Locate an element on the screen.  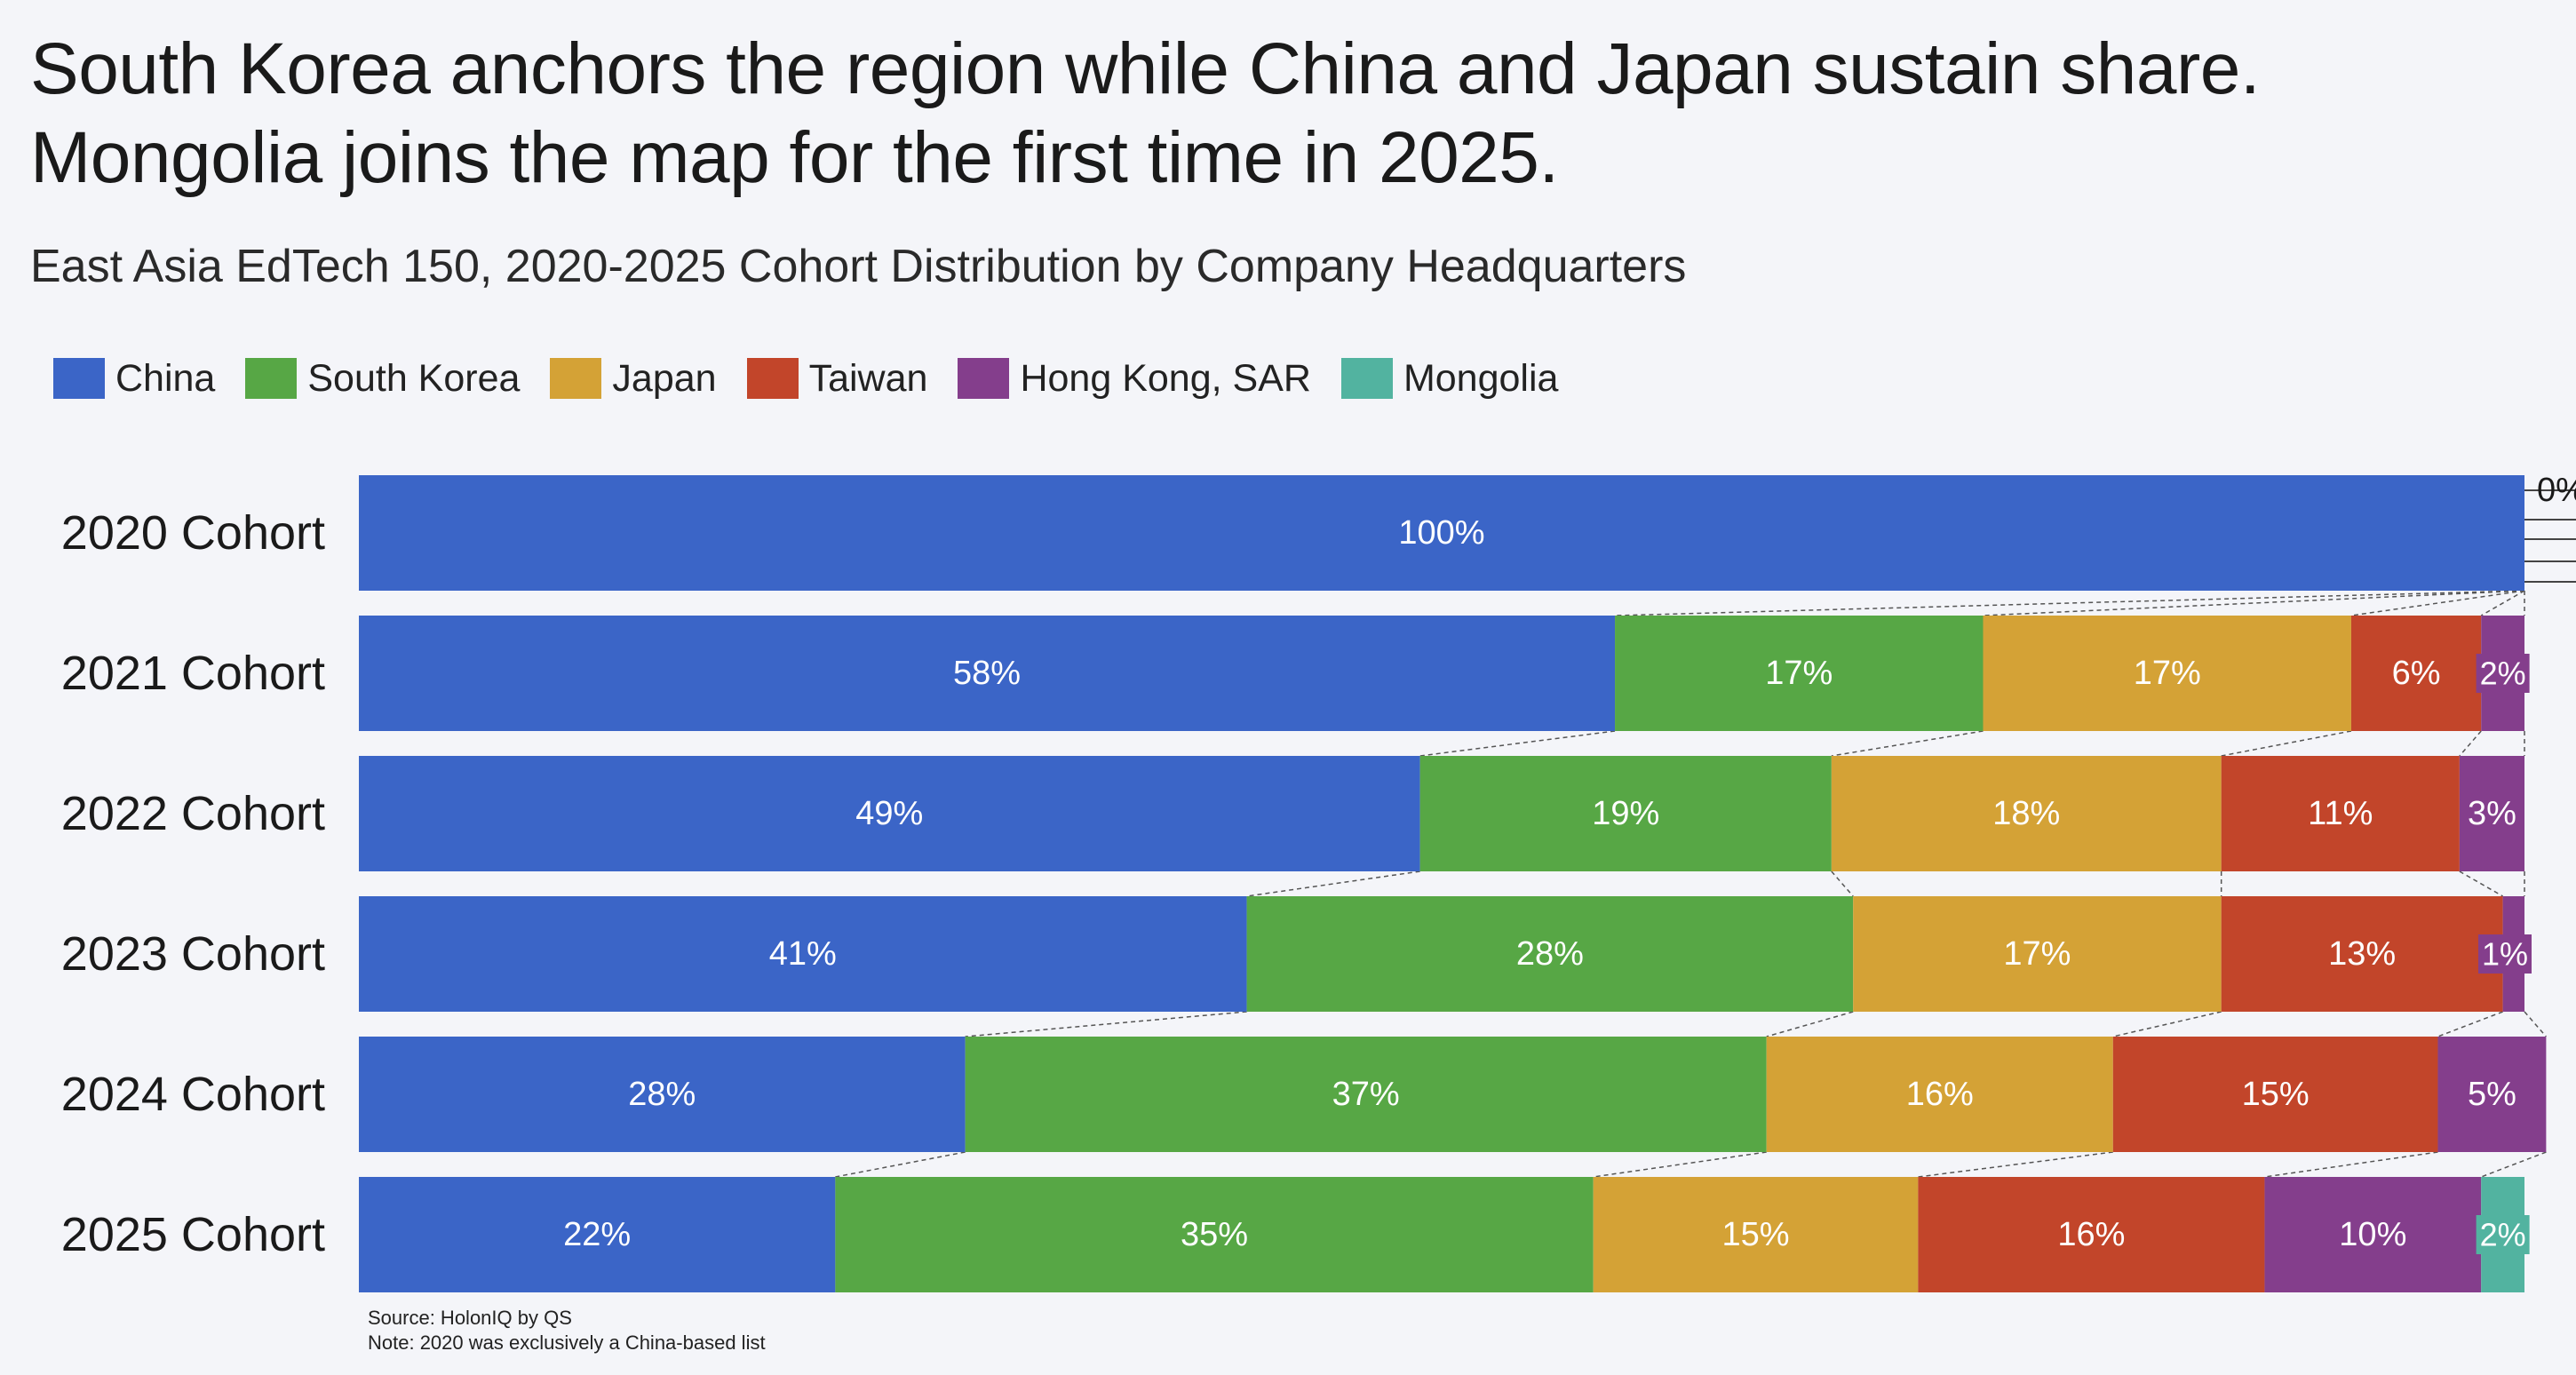
data-label: 11% is located at coordinates (2340, 813).